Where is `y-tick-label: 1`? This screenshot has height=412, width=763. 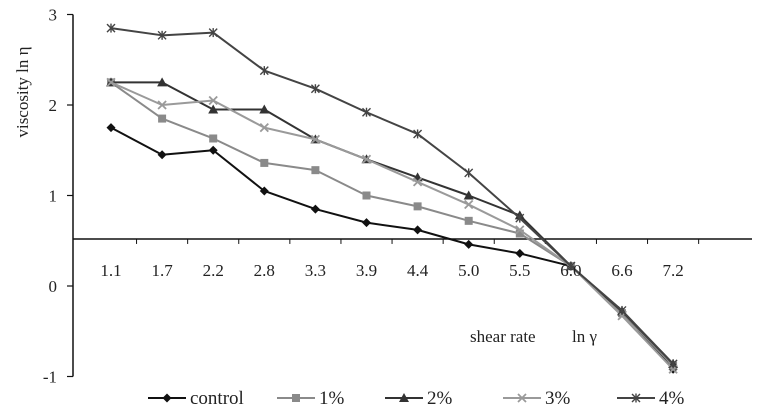
y-tick-label: 1 is located at coordinates (53, 196).